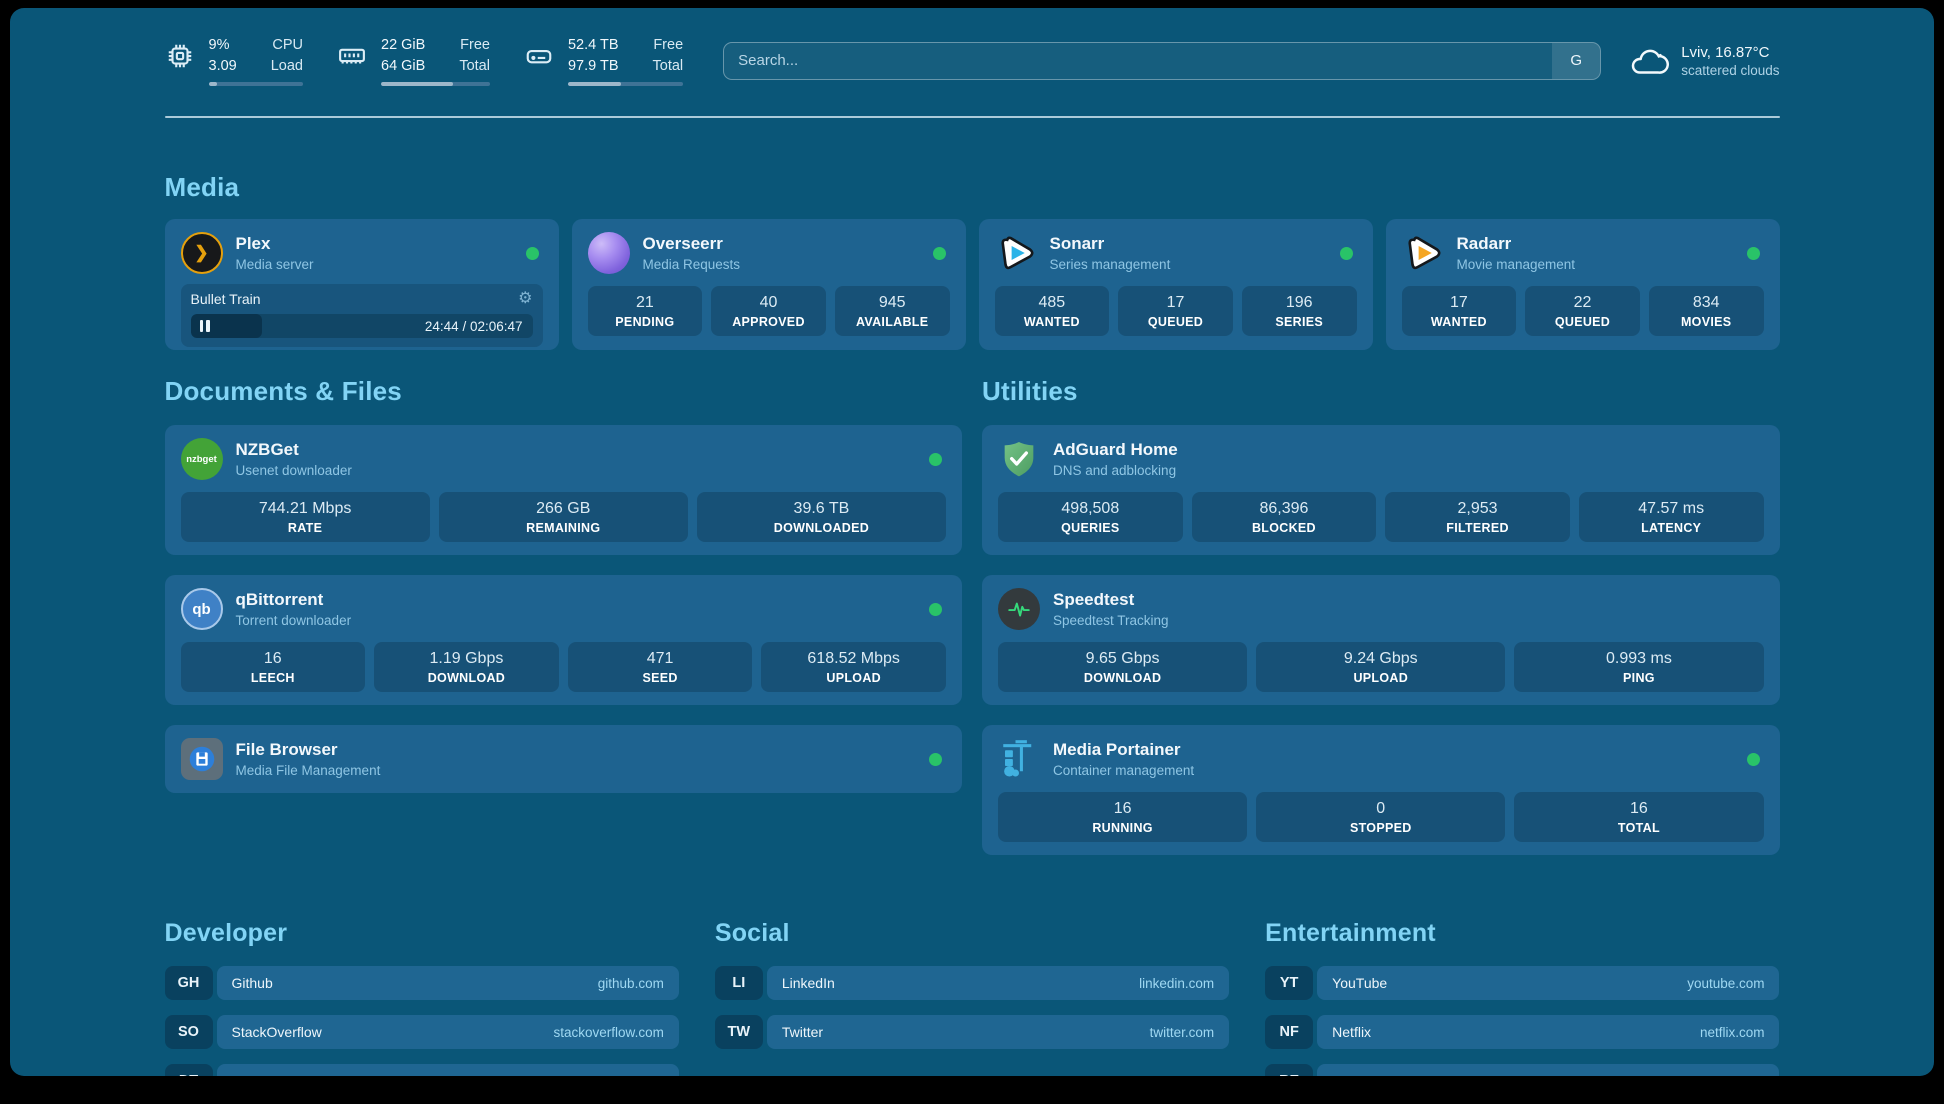 This screenshot has height=1104, width=1944. Describe the element at coordinates (1052, 311) in the screenshot. I see `stat-wanted: 485 WANTED` at that location.